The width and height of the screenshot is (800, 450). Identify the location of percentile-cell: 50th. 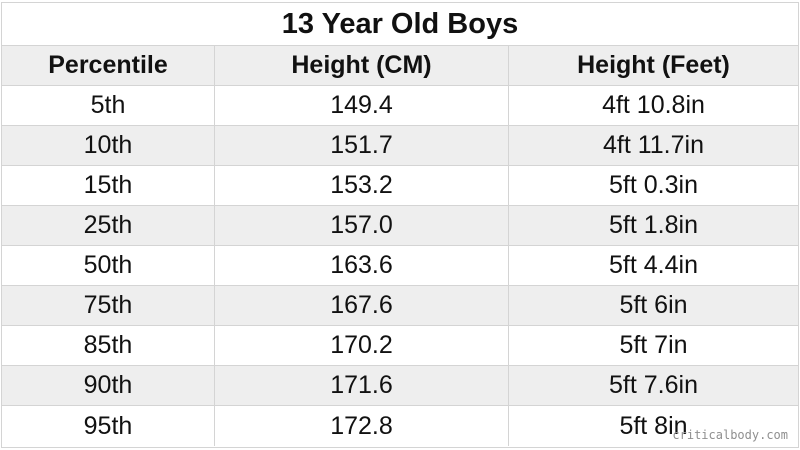
(108, 265).